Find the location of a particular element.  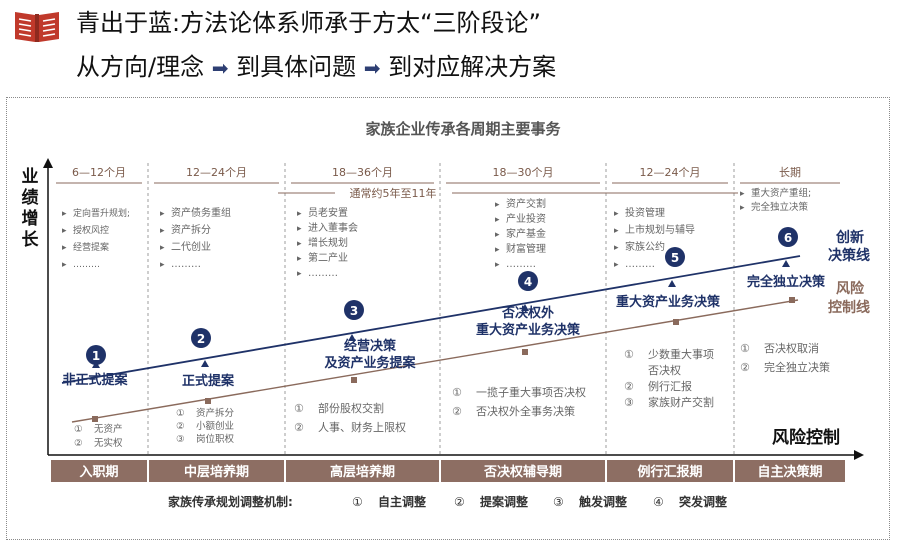

risk-item: 家族财产交割 is located at coordinates (681, 402).